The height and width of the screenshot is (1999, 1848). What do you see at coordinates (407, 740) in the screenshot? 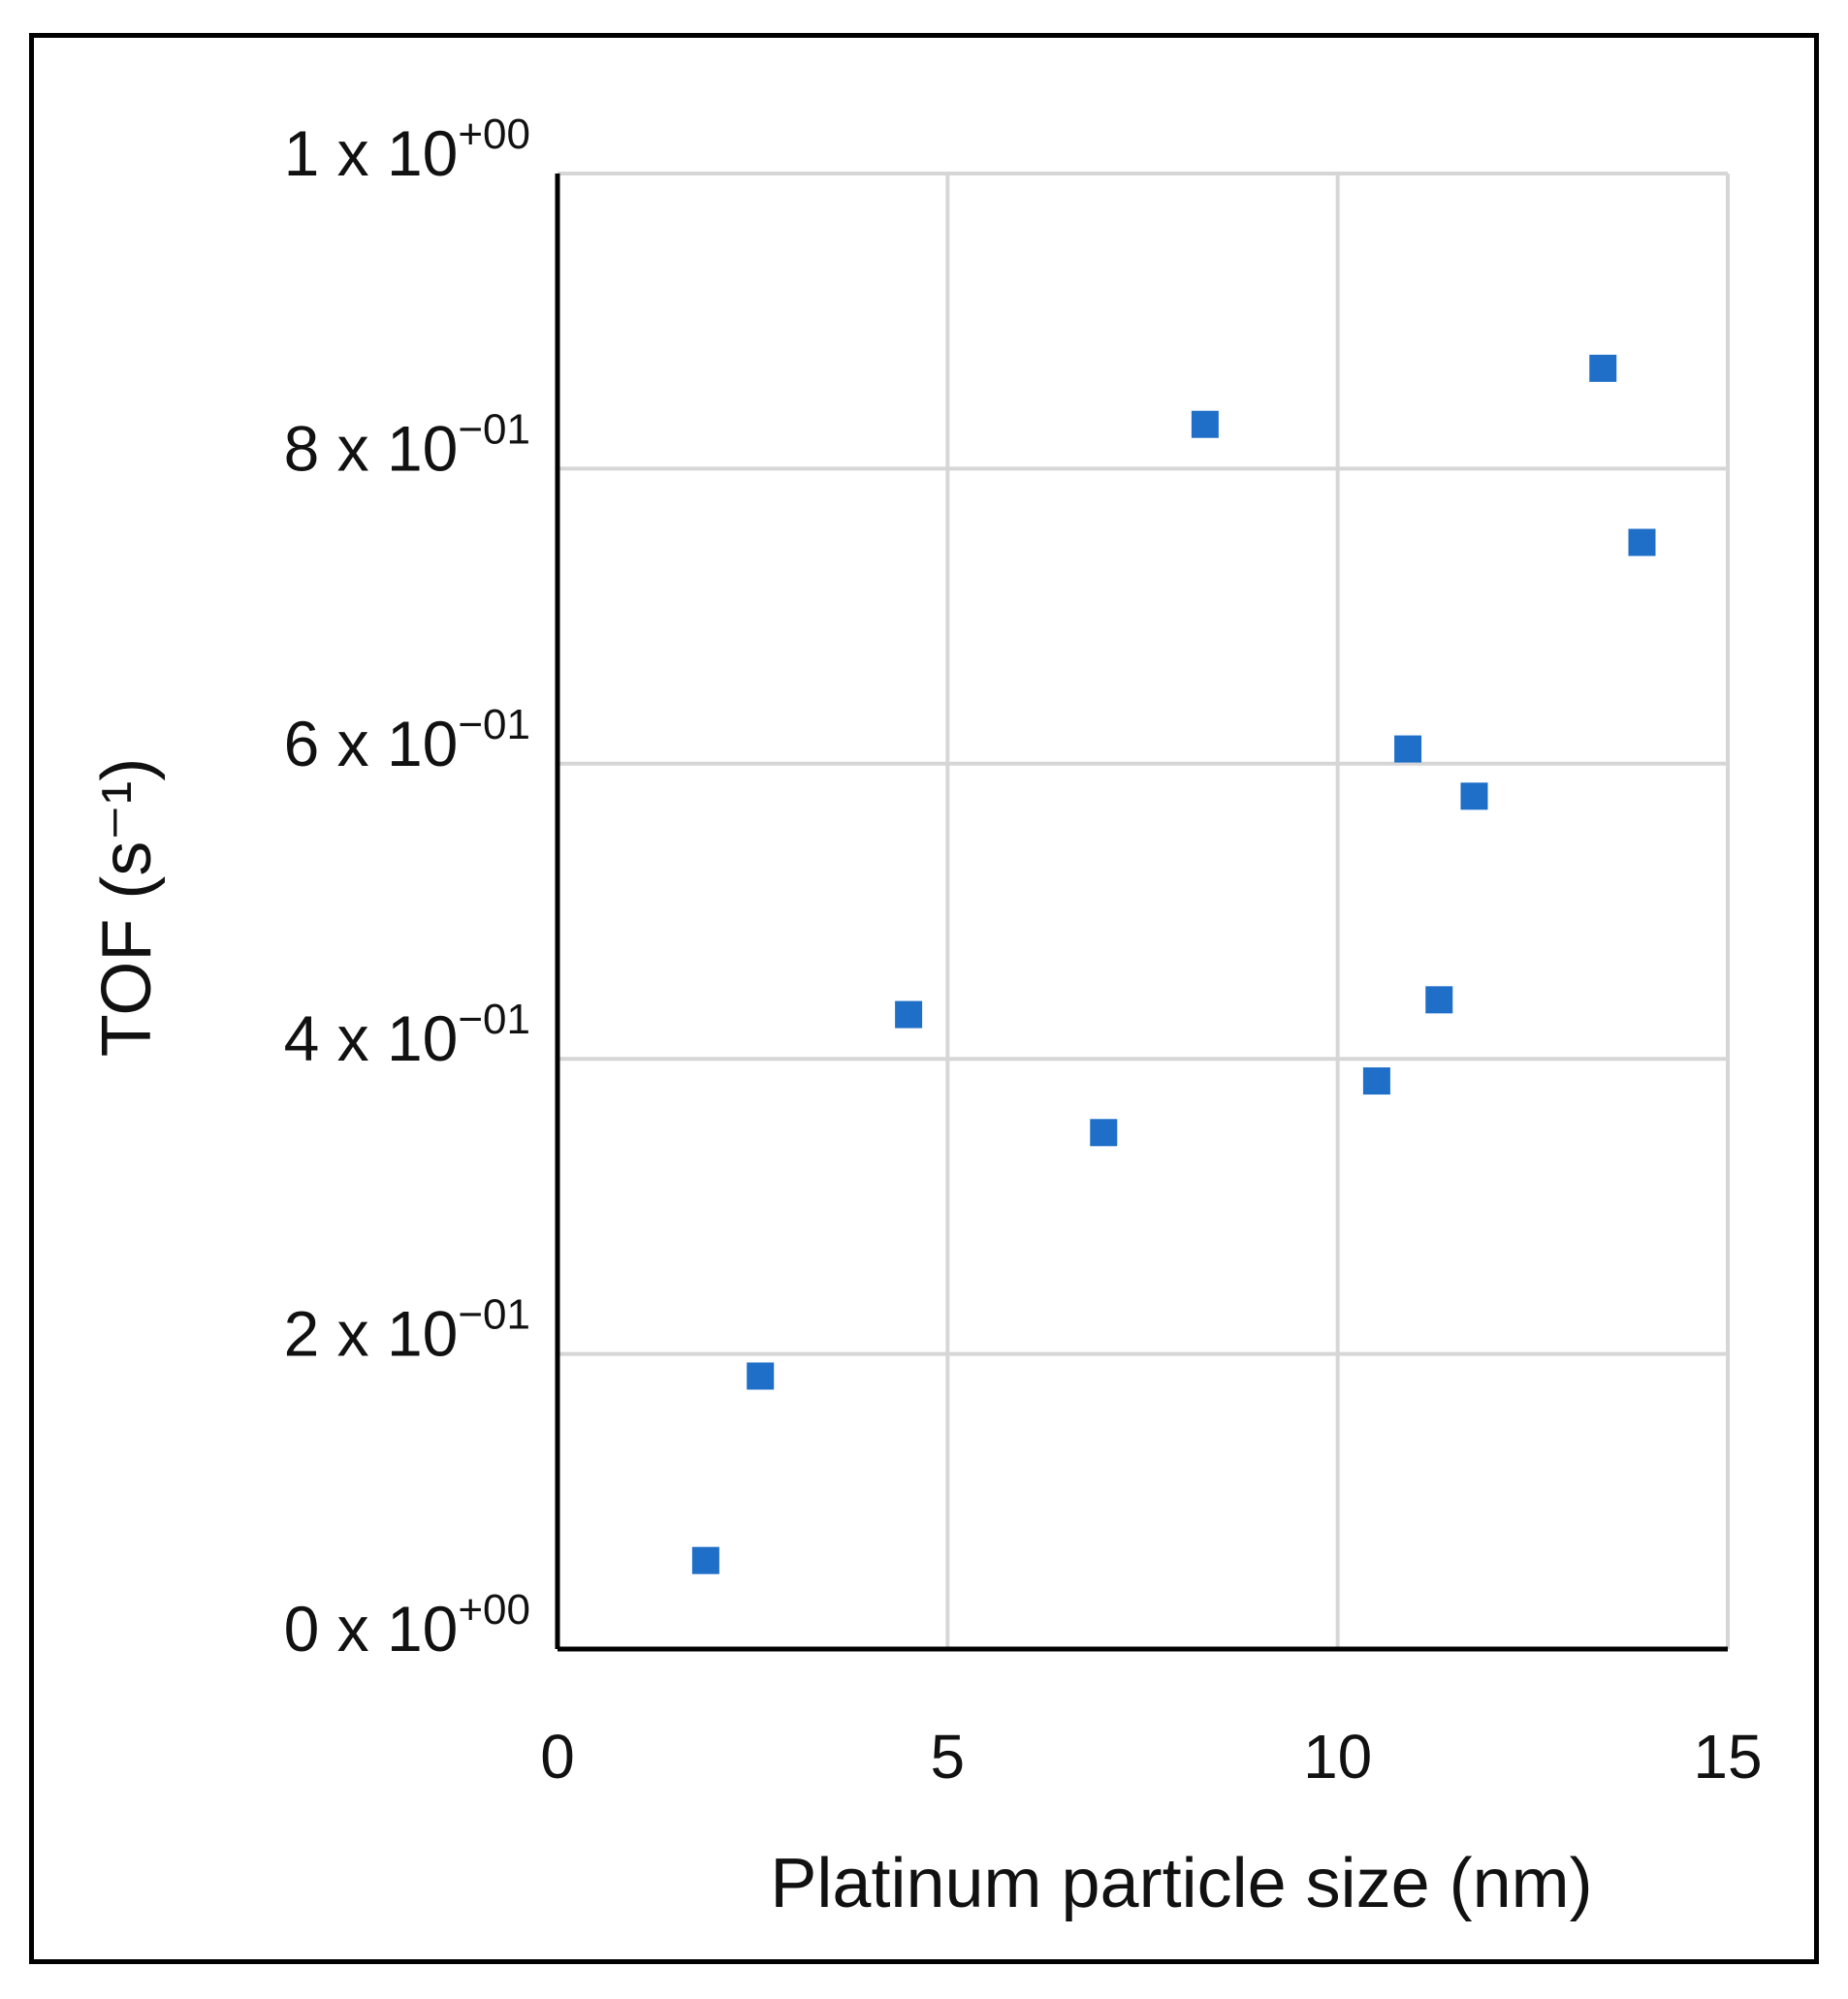
I see `y-tick-label: 6 x 10−01` at bounding box center [407, 740].